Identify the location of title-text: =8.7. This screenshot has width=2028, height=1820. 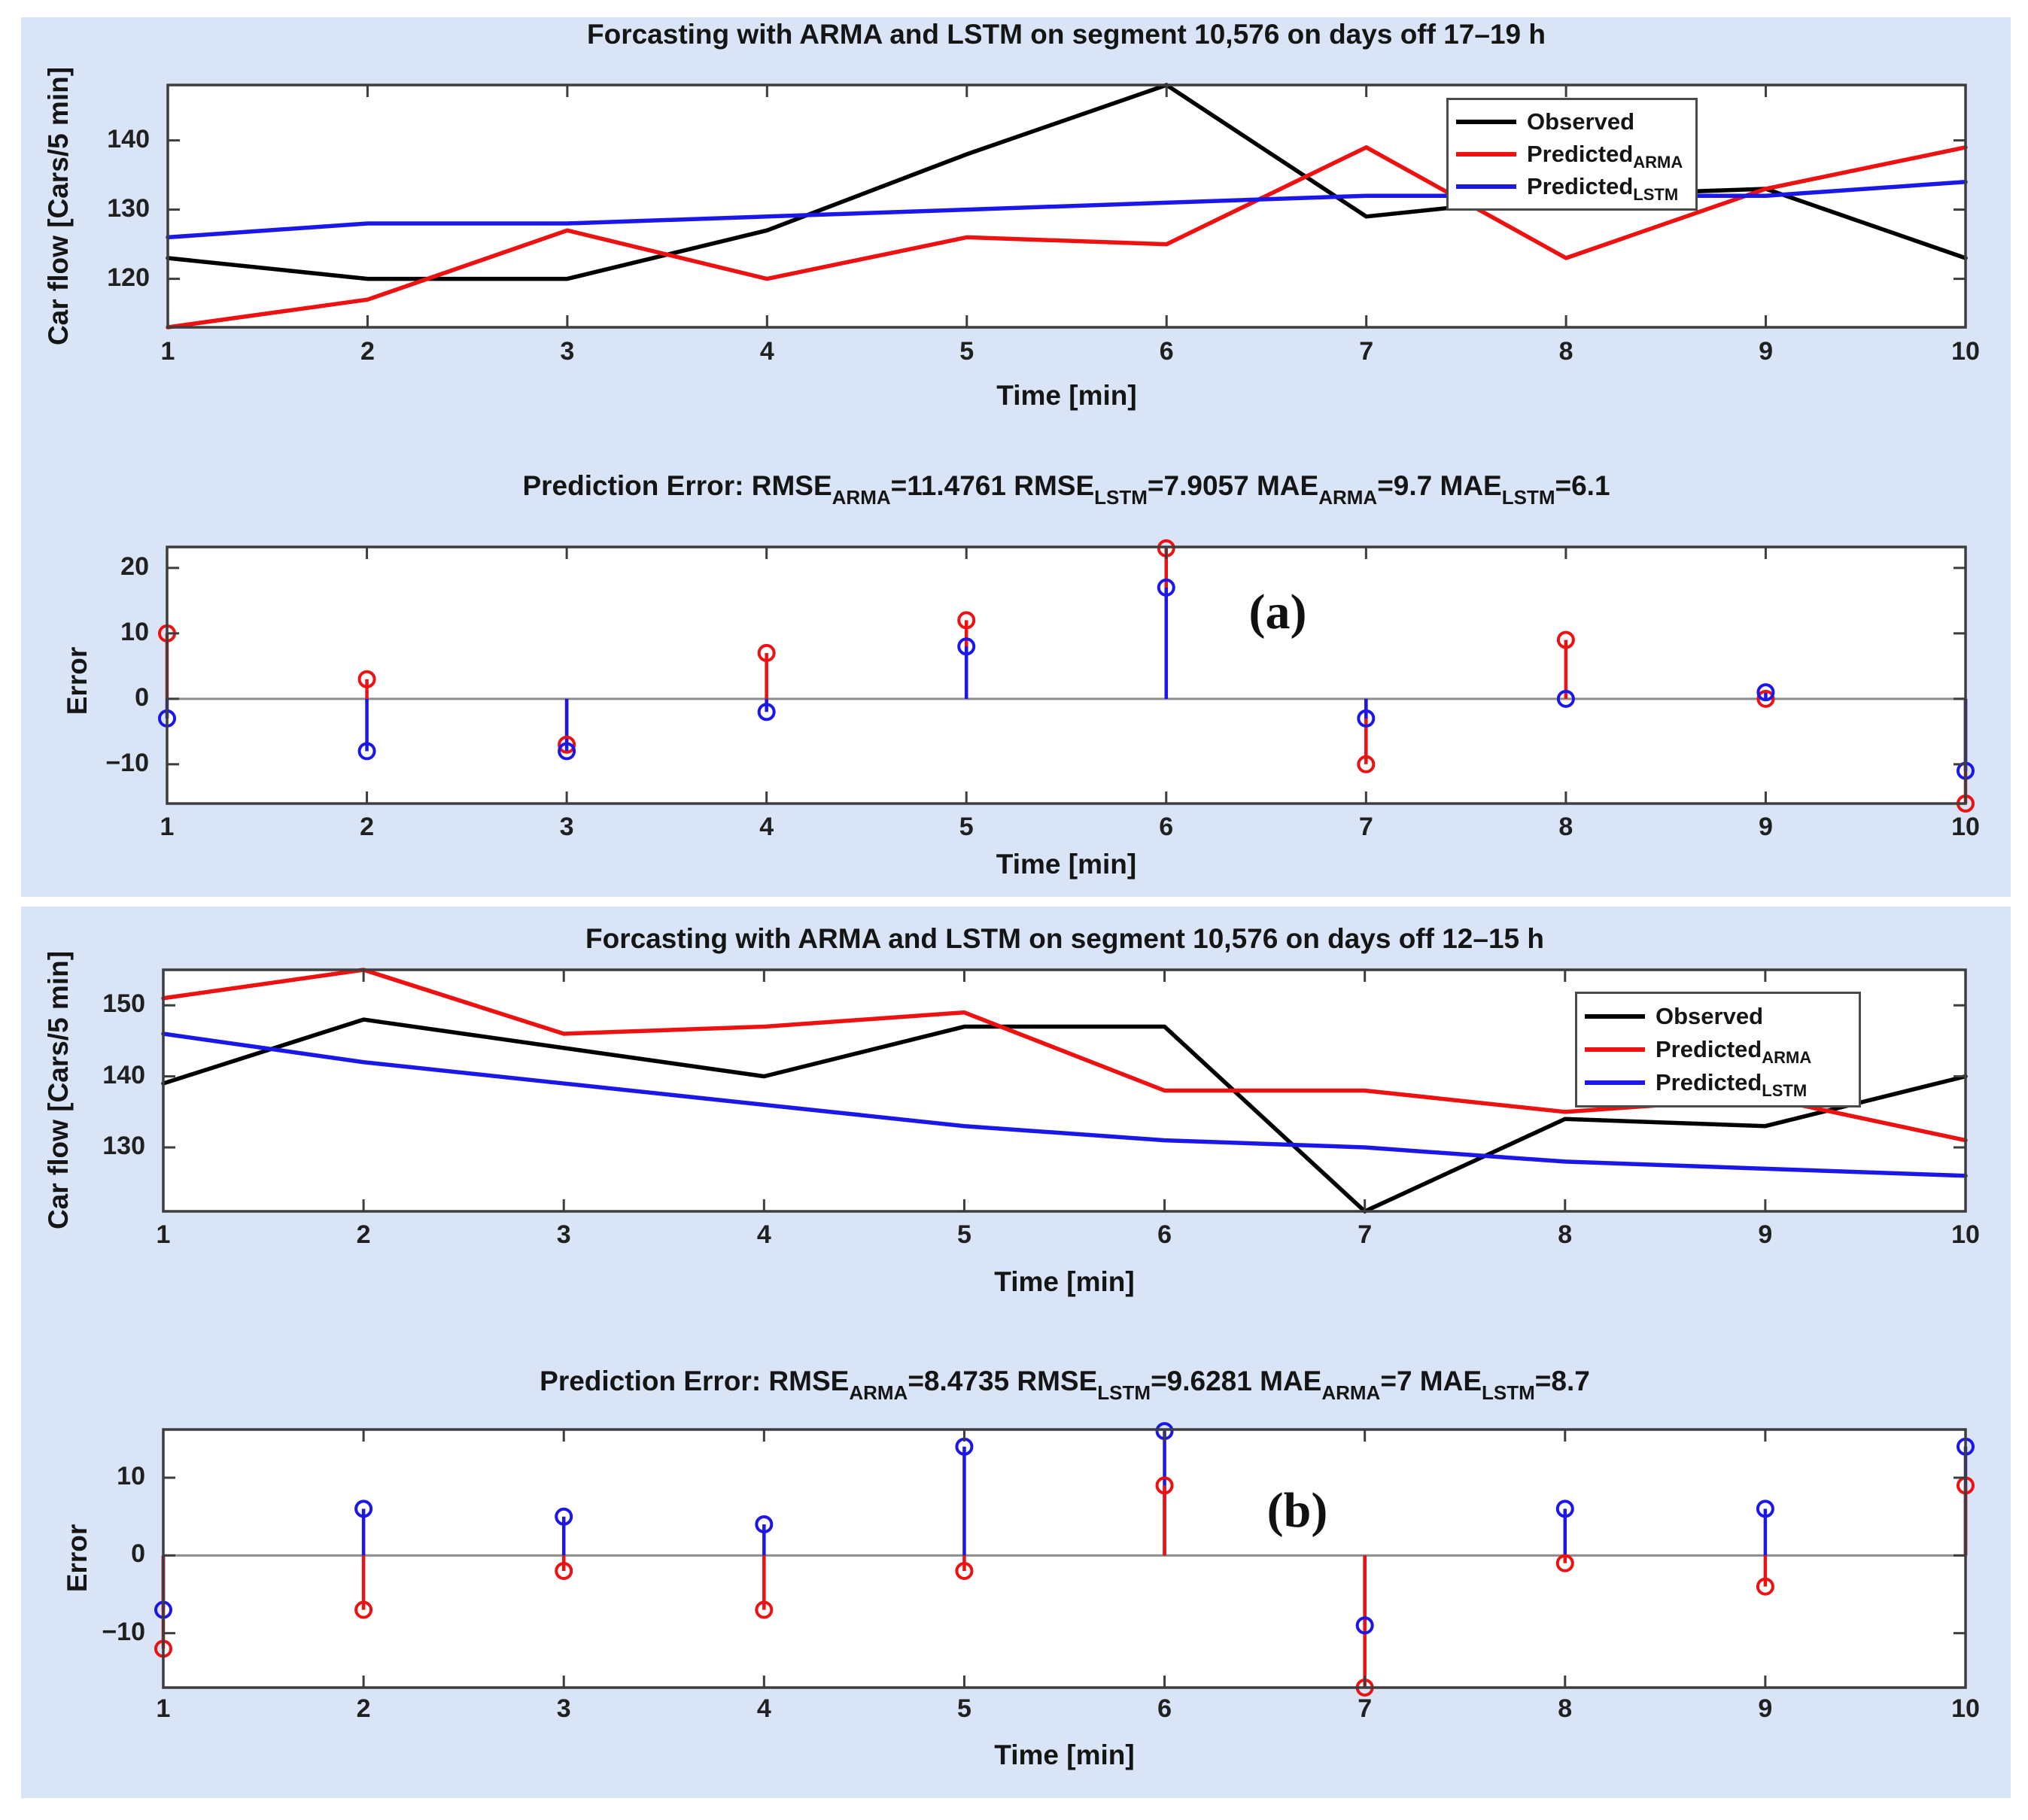
(1562, 1381).